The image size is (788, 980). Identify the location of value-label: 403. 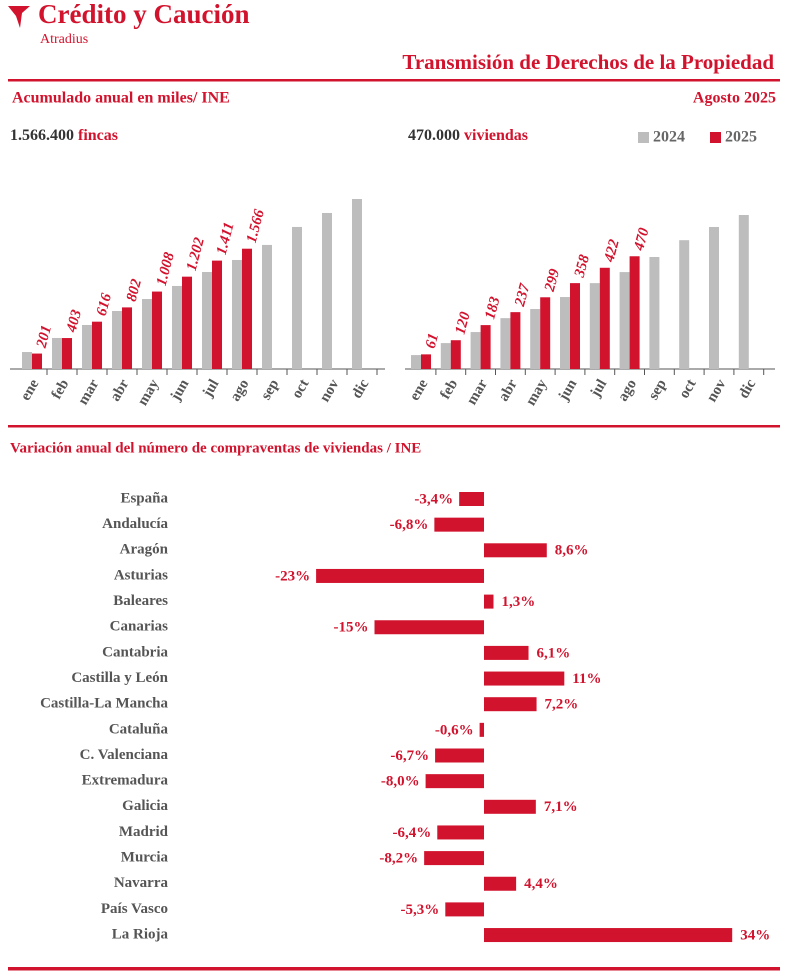
(74, 321).